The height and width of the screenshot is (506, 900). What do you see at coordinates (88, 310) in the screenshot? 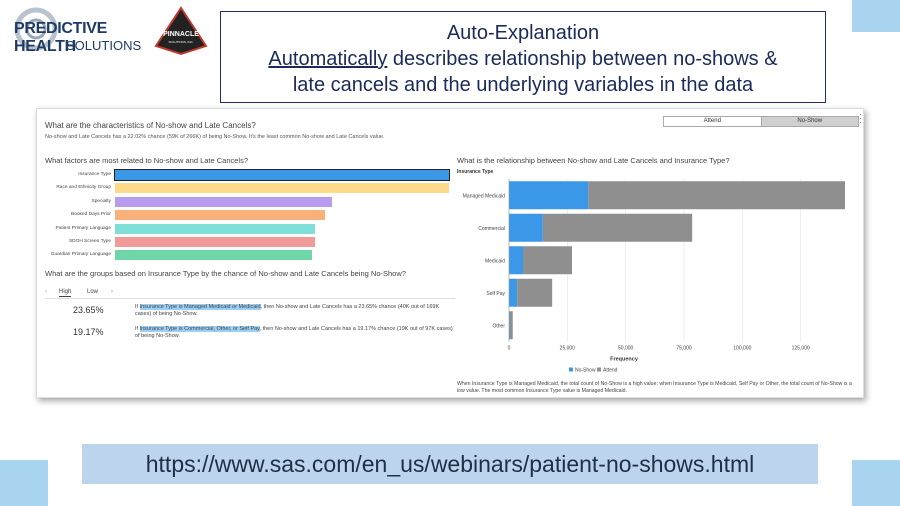
I see `group-pct-1: 23.65%` at bounding box center [88, 310].